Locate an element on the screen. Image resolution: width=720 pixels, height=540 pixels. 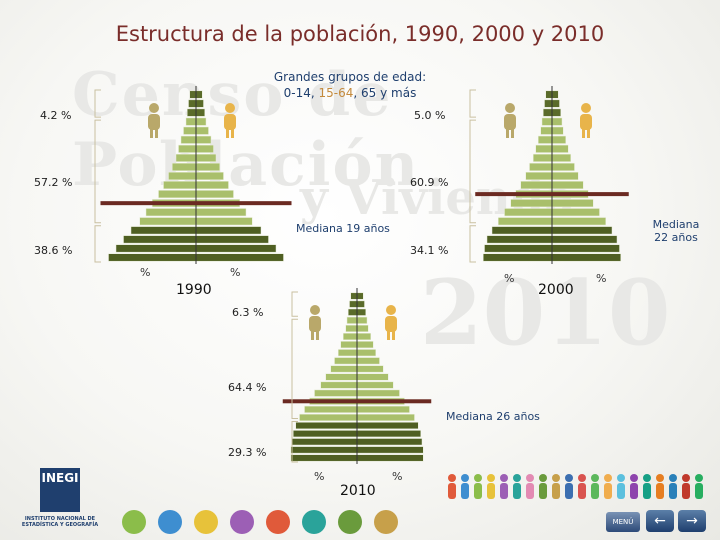
percent-right-2010: % is located at coordinates (397, 476).